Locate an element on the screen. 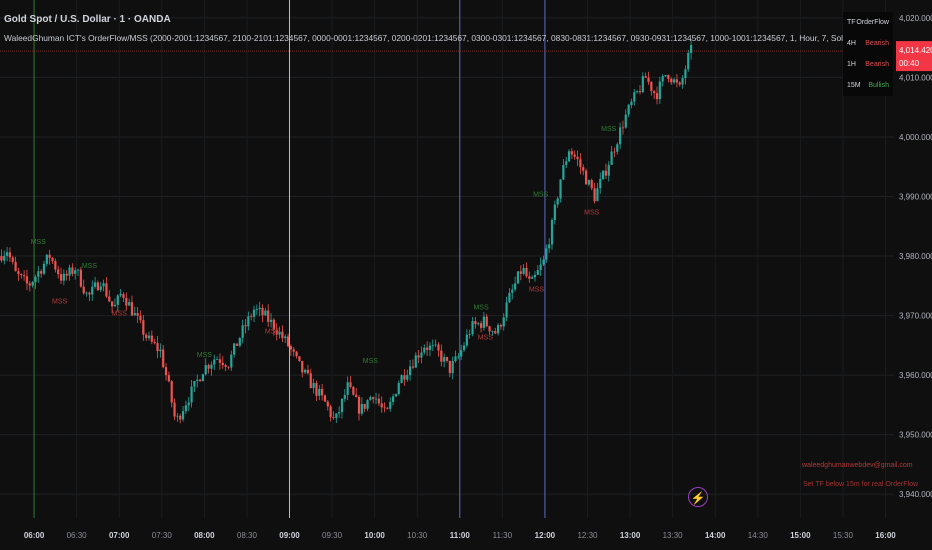  orderflow-value: Bearish is located at coordinates (877, 64).